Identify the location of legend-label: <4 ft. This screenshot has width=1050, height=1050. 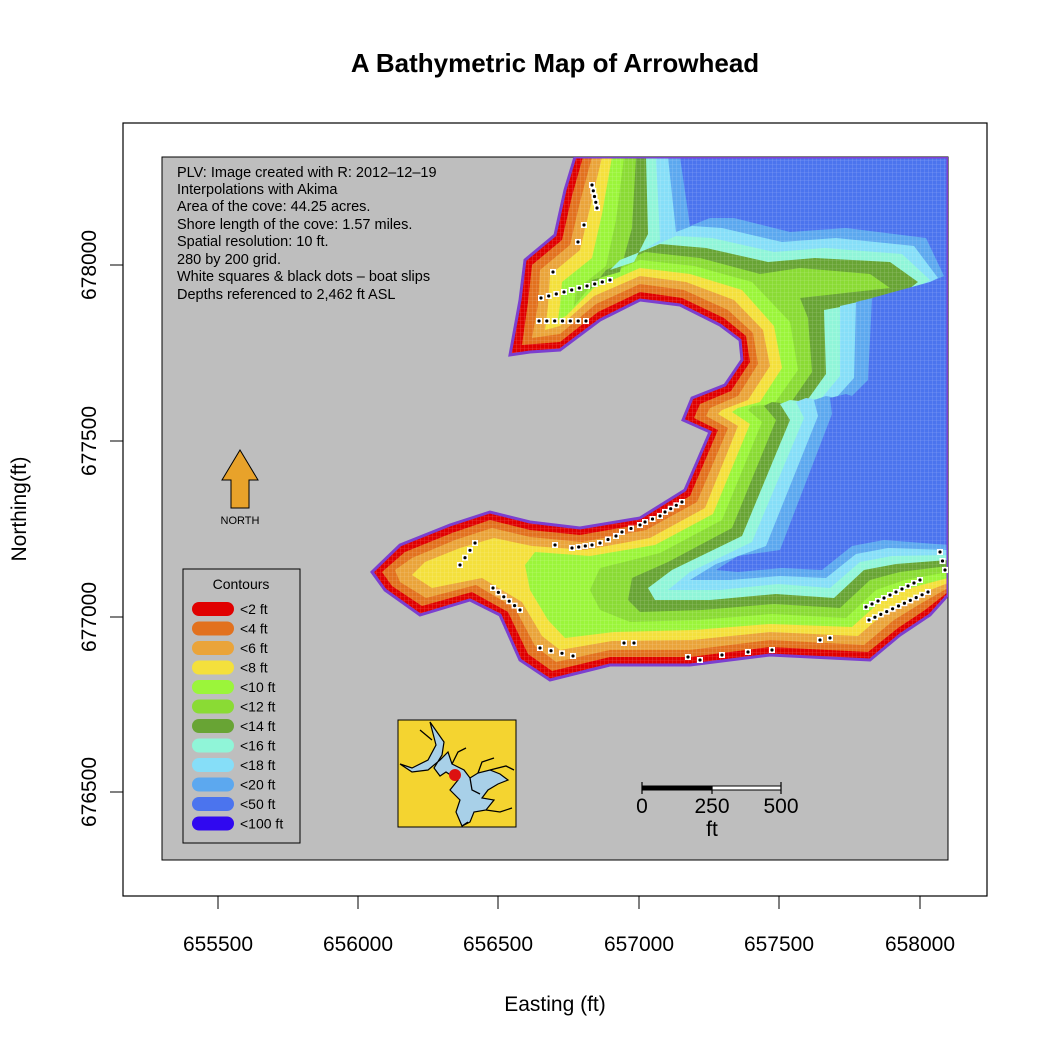
(254, 629).